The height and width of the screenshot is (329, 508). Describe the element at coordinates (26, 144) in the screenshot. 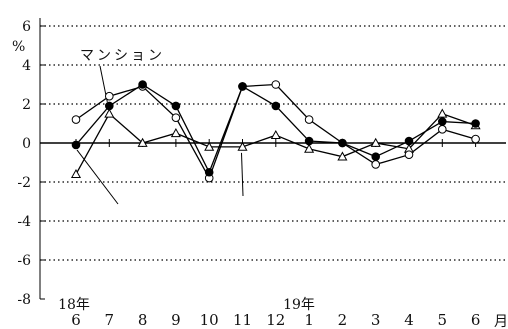

I see `y-tick-label: 0` at that location.